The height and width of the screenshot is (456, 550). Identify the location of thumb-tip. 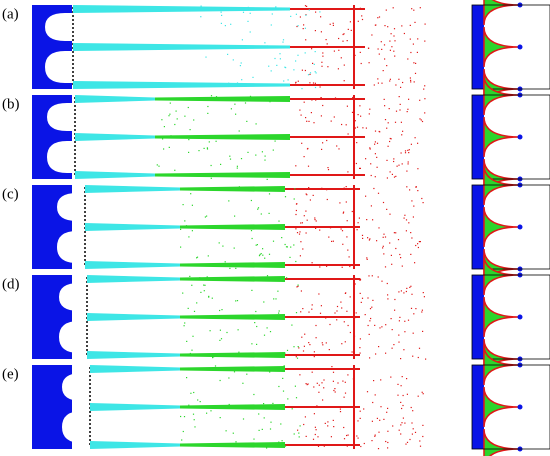
(520, 137).